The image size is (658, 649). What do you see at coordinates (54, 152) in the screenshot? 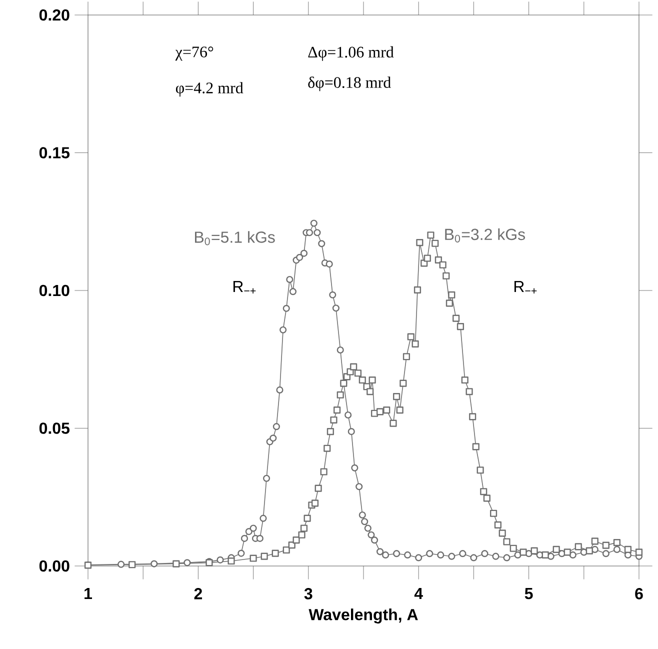
I see `y-tick-label: 0.15` at bounding box center [54, 152].